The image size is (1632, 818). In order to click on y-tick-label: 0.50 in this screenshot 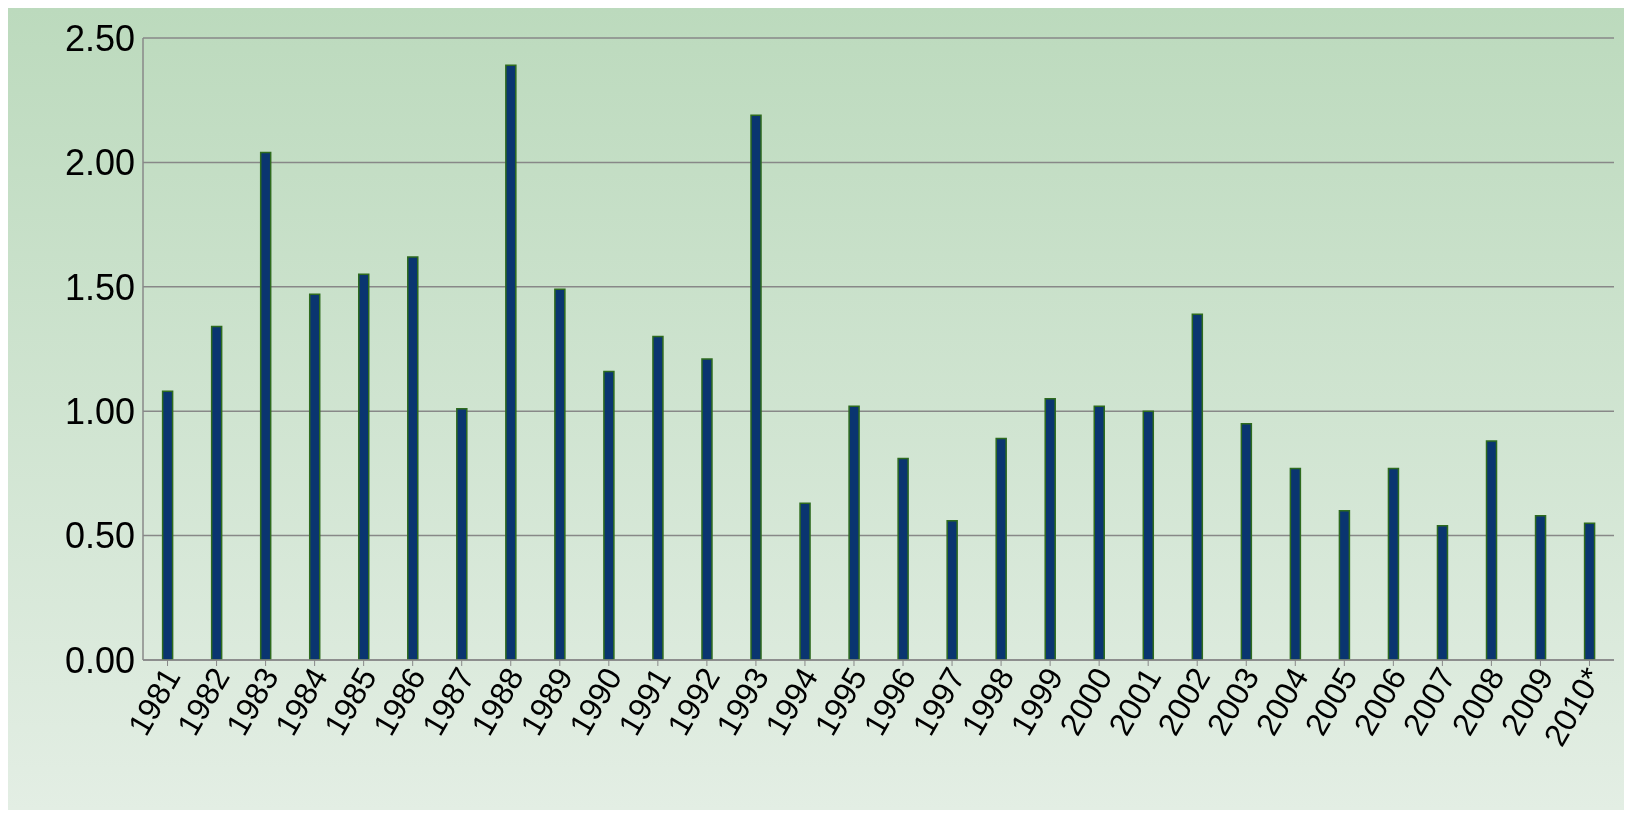, I will do `click(99, 536)`.